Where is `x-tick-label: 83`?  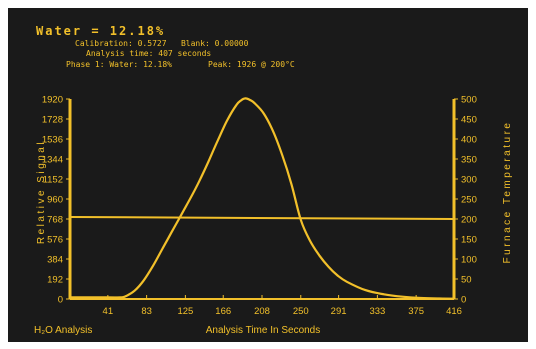 x-tick-label: 83 is located at coordinates (146, 311).